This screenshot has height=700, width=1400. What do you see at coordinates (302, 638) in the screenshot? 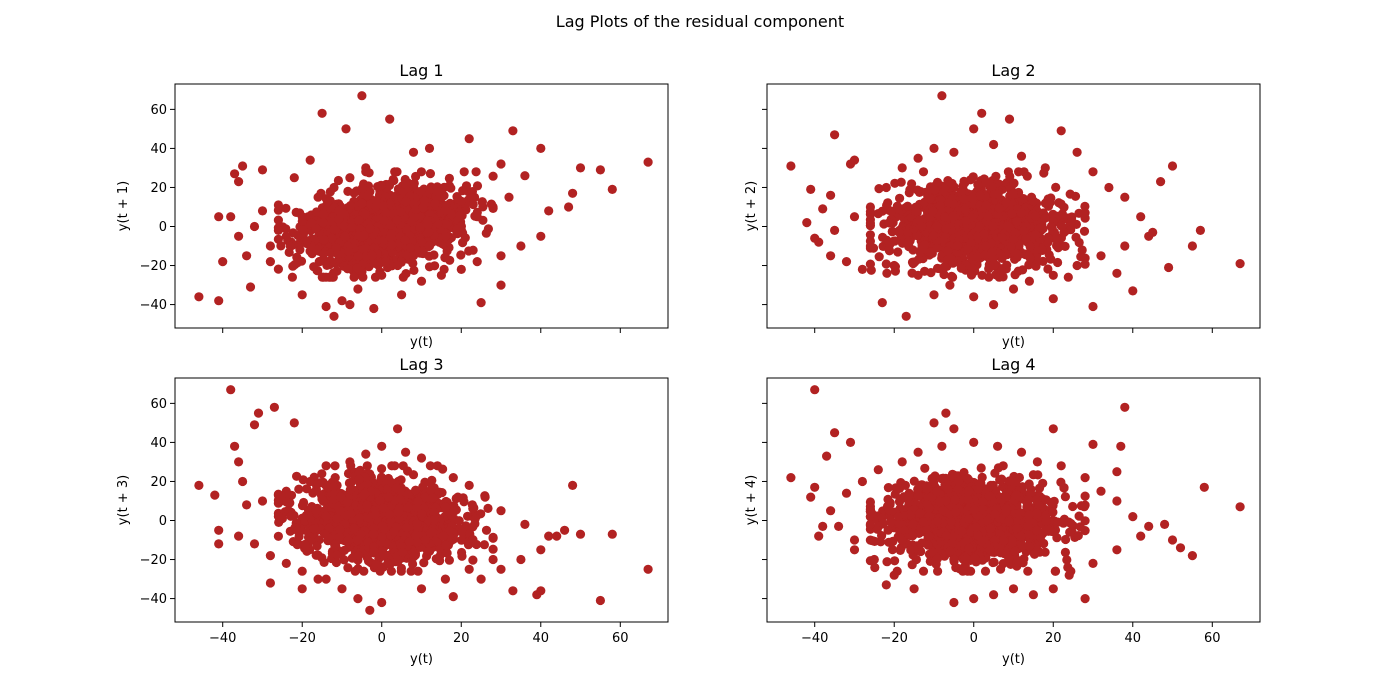
I see `x-tick-label: −20` at bounding box center [302, 638].